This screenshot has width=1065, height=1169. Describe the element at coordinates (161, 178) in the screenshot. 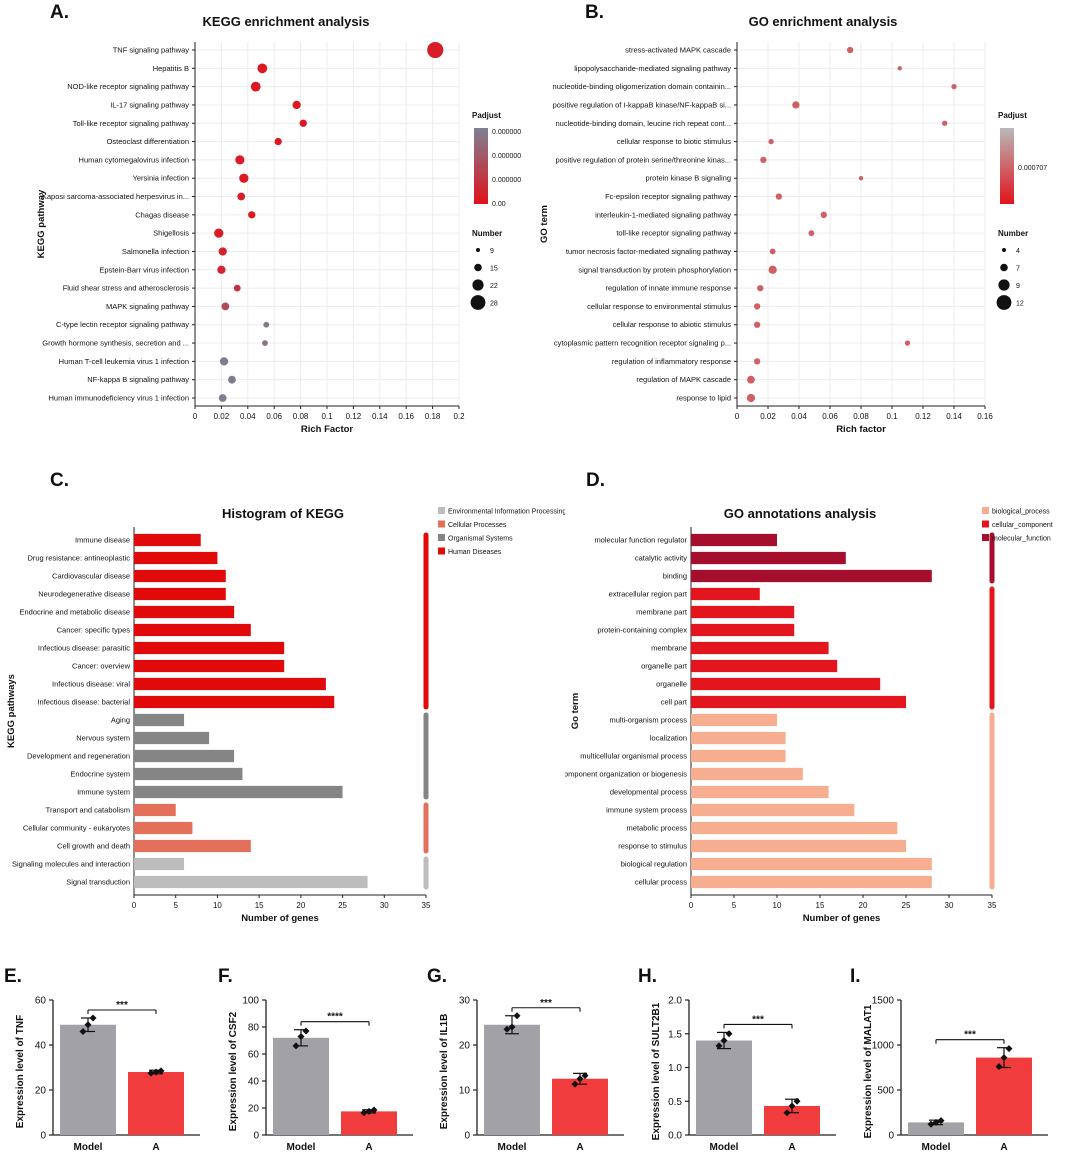

I see `category-label: Yersinia infection` at that location.